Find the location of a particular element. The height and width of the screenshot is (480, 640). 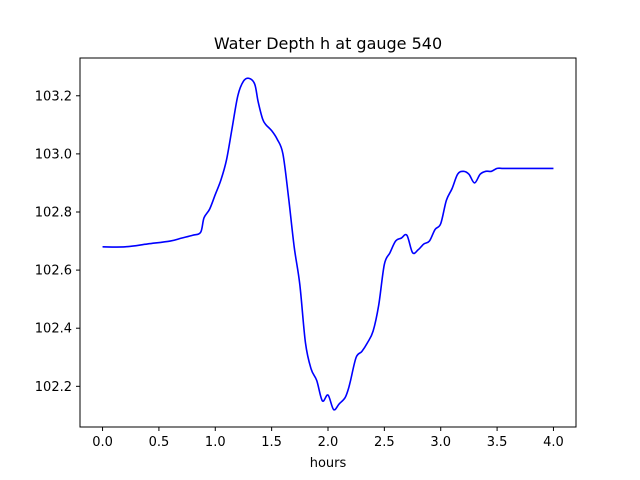

y-tick-label: 102.2 is located at coordinates (53, 387).